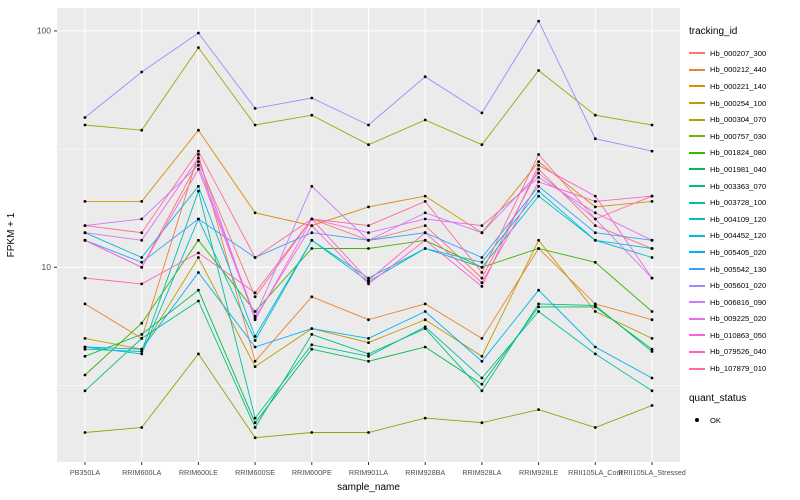  I want to click on legend-entry-label: OK, so click(715, 420).